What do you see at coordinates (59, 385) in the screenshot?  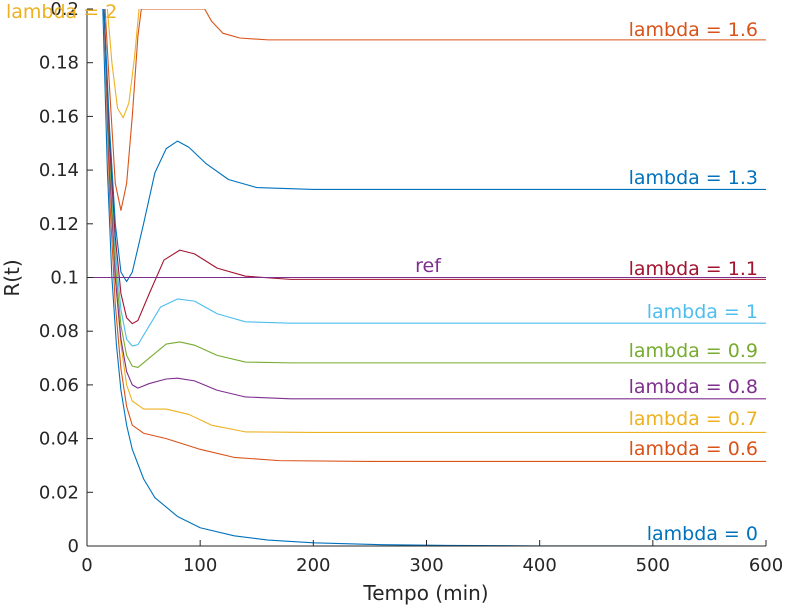 I see `y-tick-label: 0.06` at bounding box center [59, 385].